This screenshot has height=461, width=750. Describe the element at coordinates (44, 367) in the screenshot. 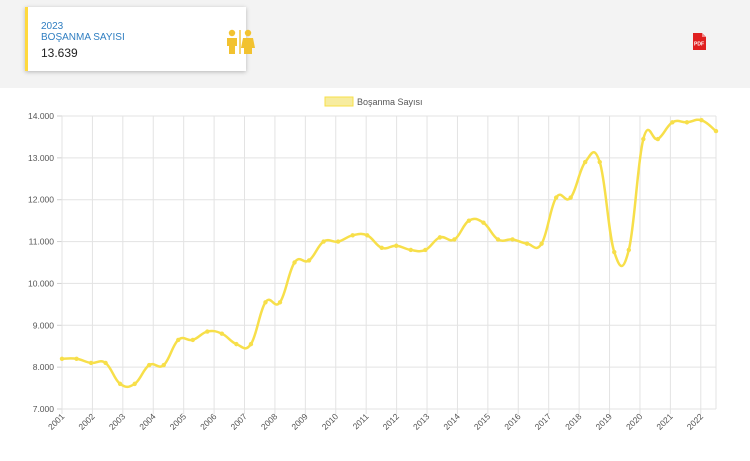

I see `y-tick-label: 8.000` at that location.